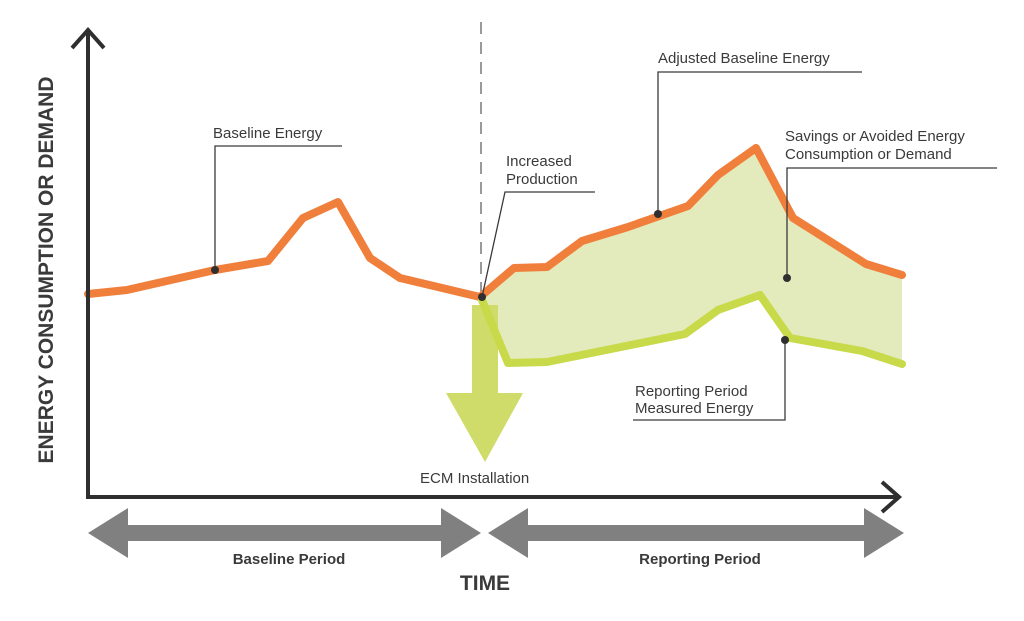 This screenshot has height=621, width=1024. I want to click on y-axis-title: ENERGY CONSUMPTION OR DEMAND, so click(46, 270).